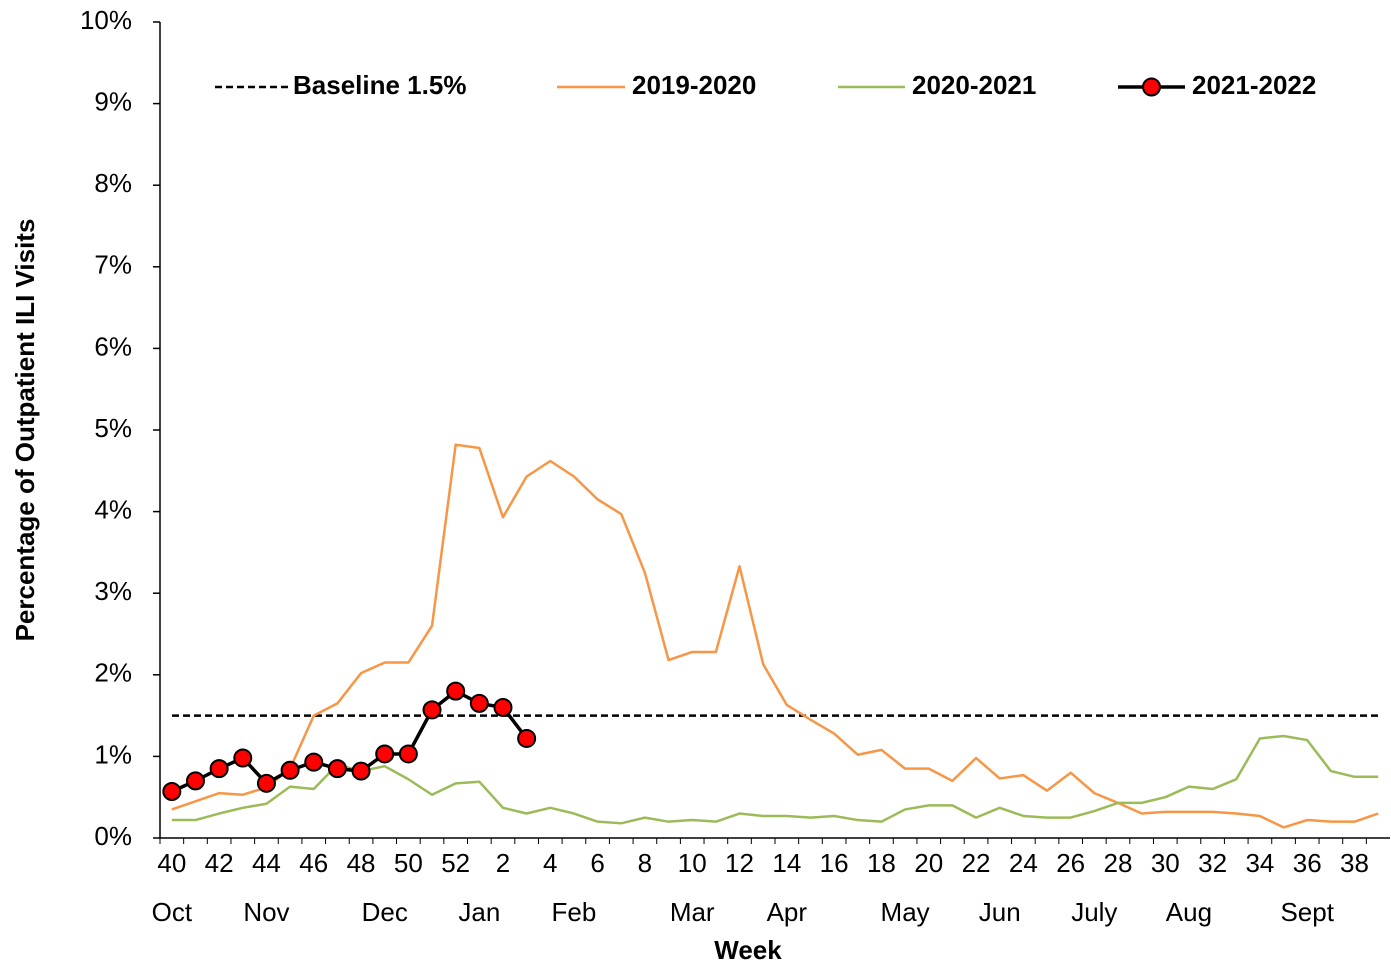 The image size is (1391, 965). What do you see at coordinates (455, 863) in the screenshot?
I see `x-tick-label: 52` at bounding box center [455, 863].